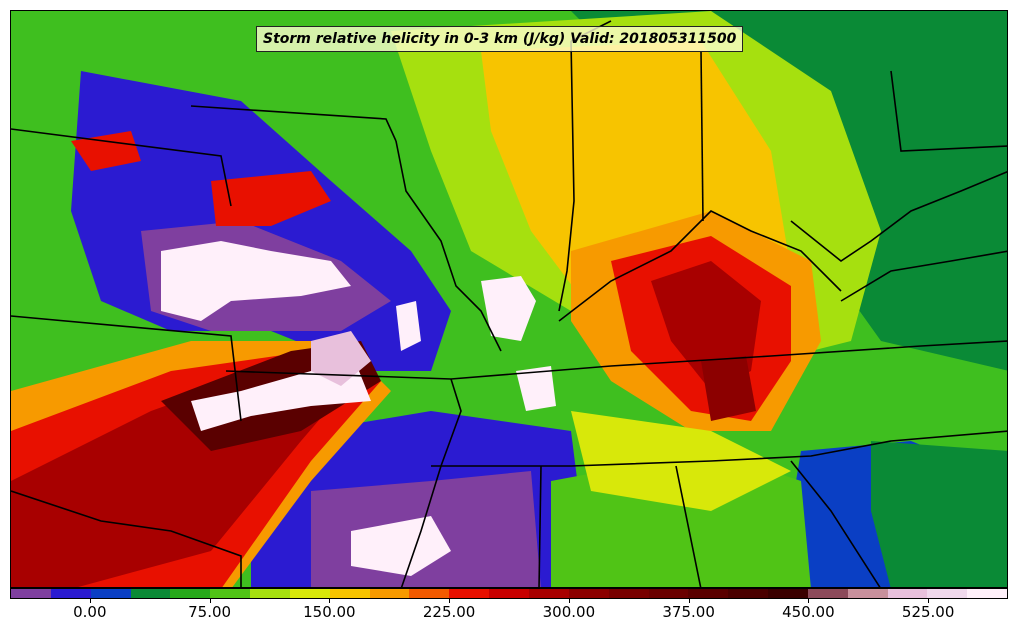 This screenshot has height=633, width=1018. I want to click on field-region-yellow-south, so click(681, 461).